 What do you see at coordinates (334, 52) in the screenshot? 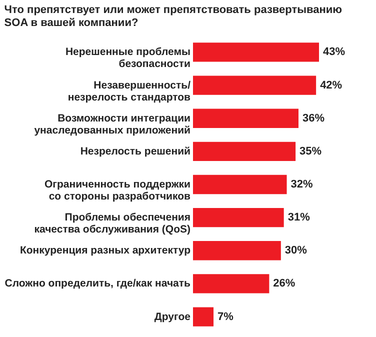
I see `data-label: 43%` at bounding box center [334, 52].